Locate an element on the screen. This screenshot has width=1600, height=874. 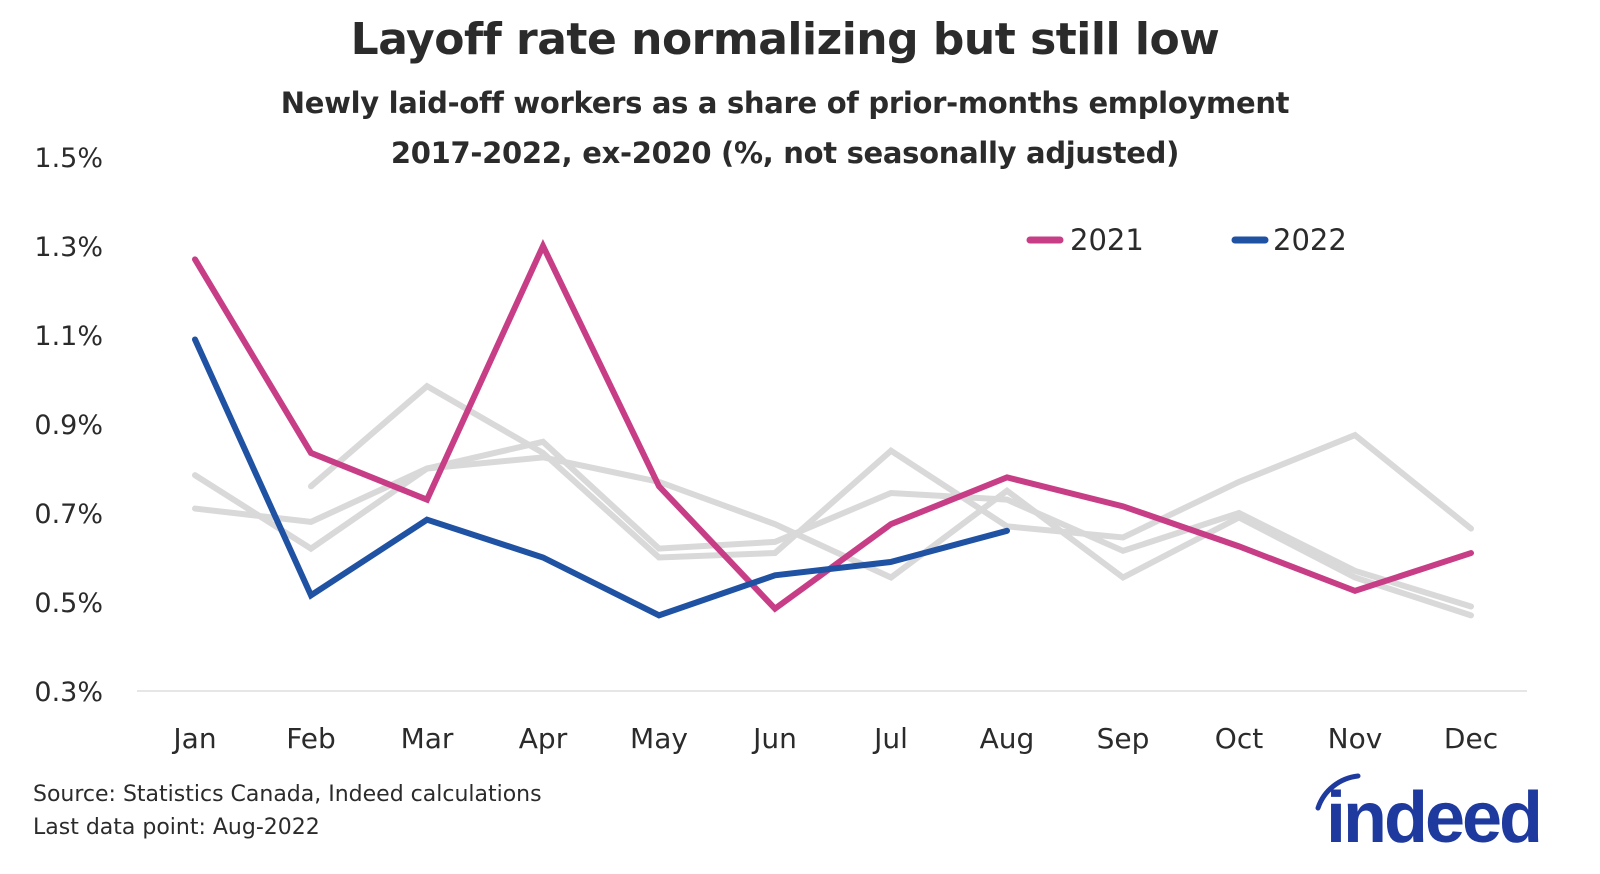
x-axis: Jan Feb Mar Apr May Jun Jul Aug Sep Oct Nov Dec is located at coordinates (834, 738).